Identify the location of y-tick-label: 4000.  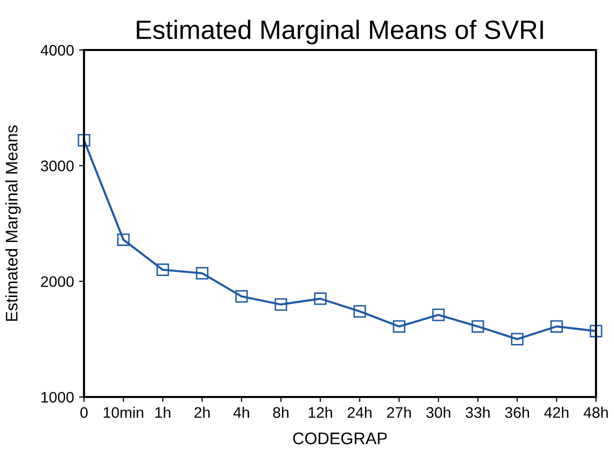
(57, 50).